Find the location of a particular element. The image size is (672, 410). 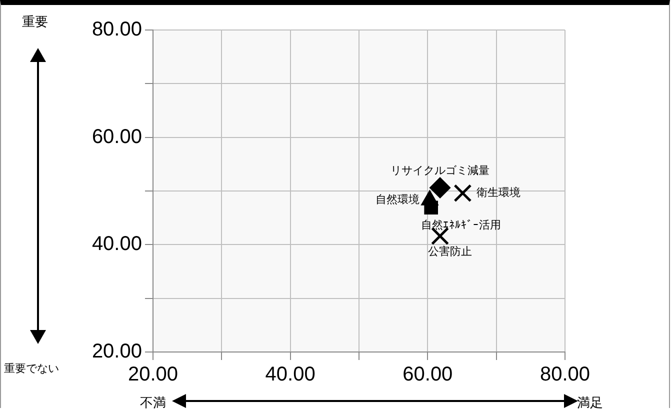

series-label: 公害防止 is located at coordinates (450, 251).